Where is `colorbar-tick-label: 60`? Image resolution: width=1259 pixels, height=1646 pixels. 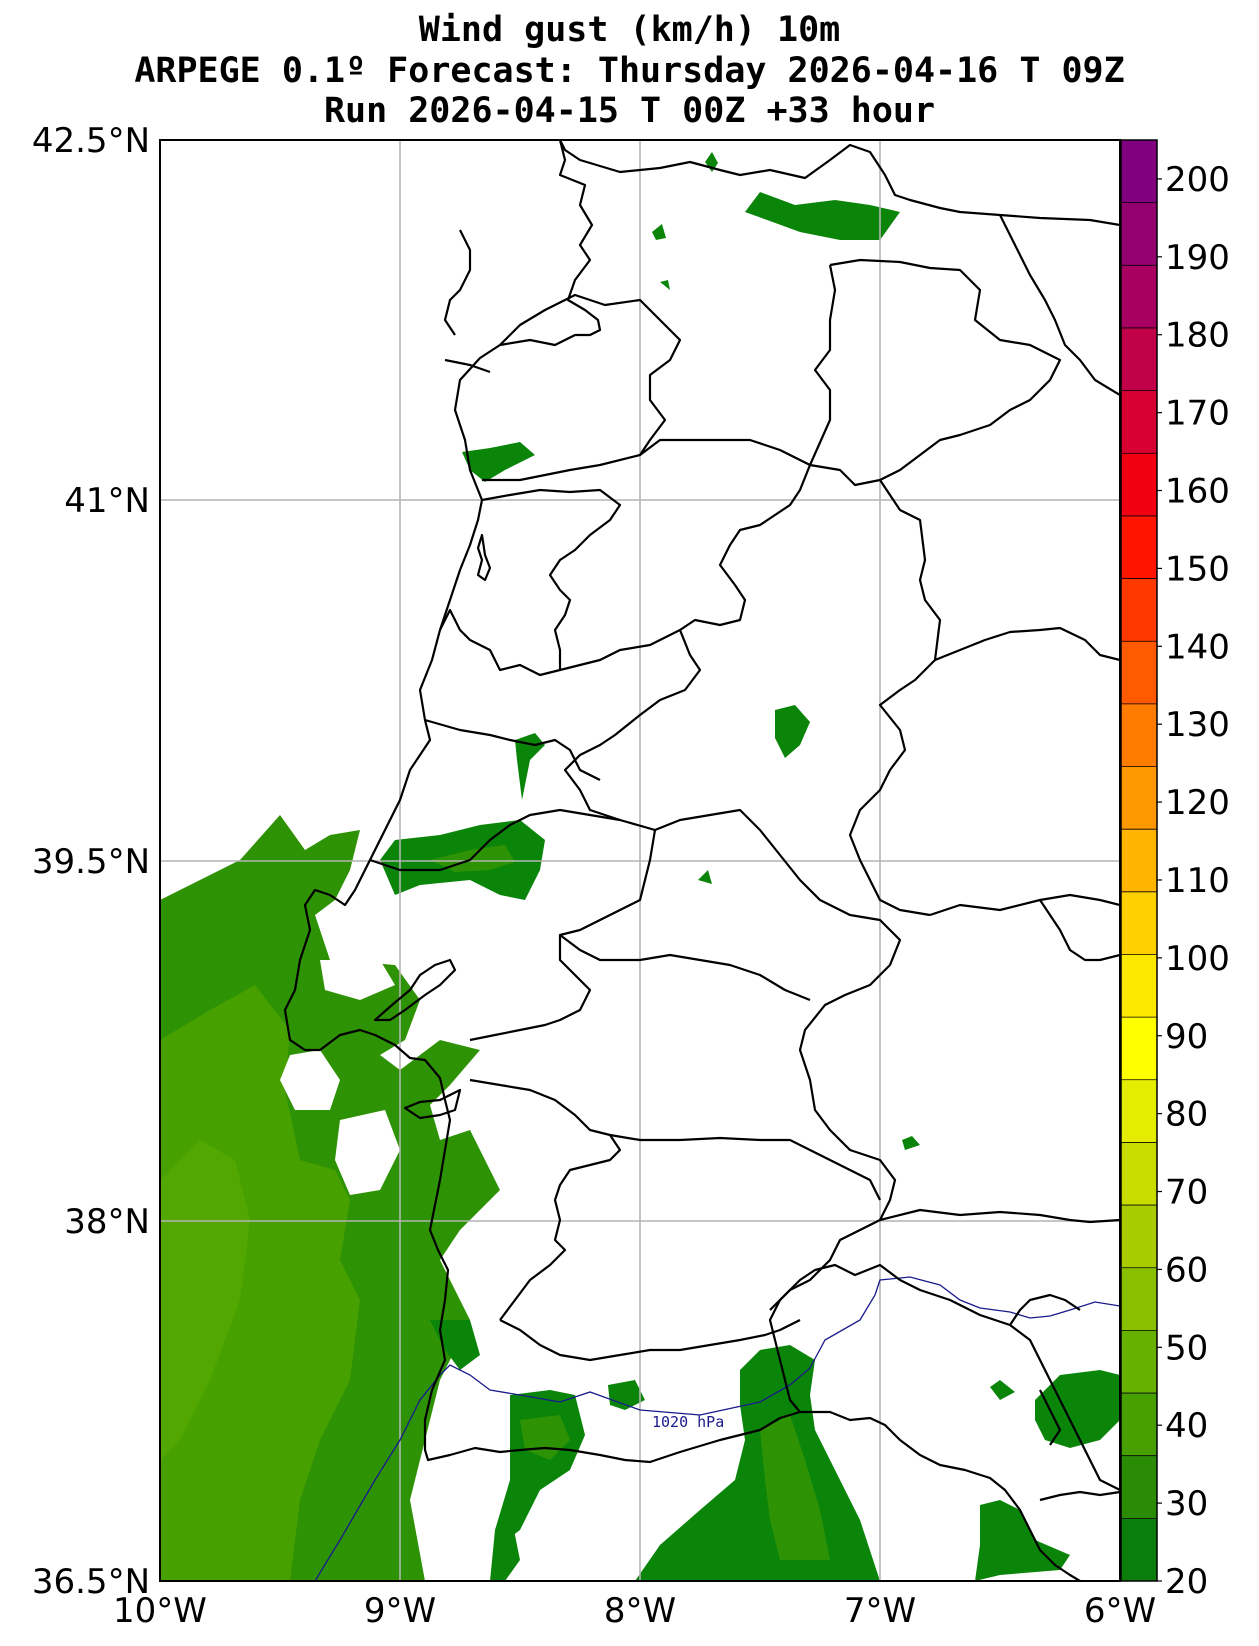 colorbar-tick-label: 60 is located at coordinates (1186, 1270).